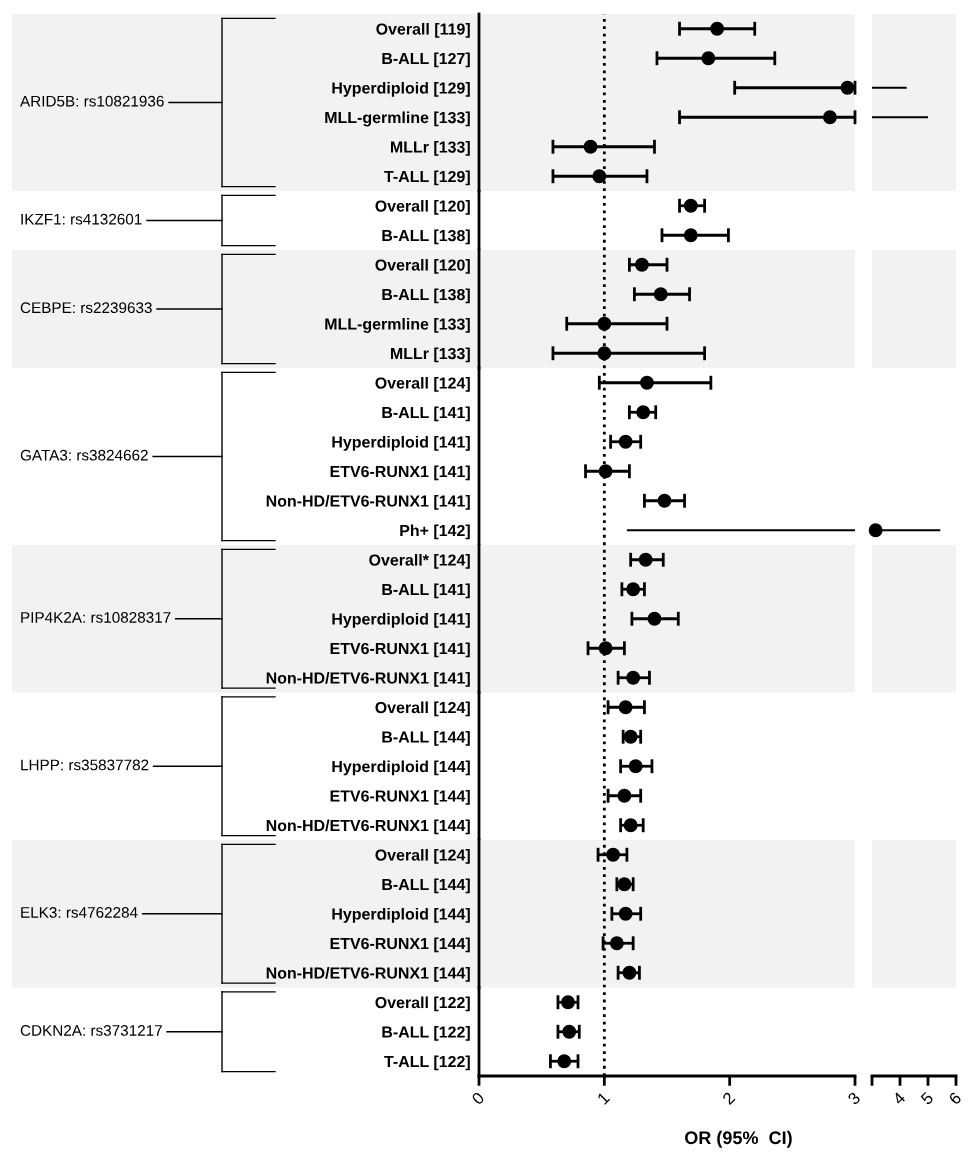  I want to click on y-axis-title: ELK3: rs4762284, so click(79, 912).